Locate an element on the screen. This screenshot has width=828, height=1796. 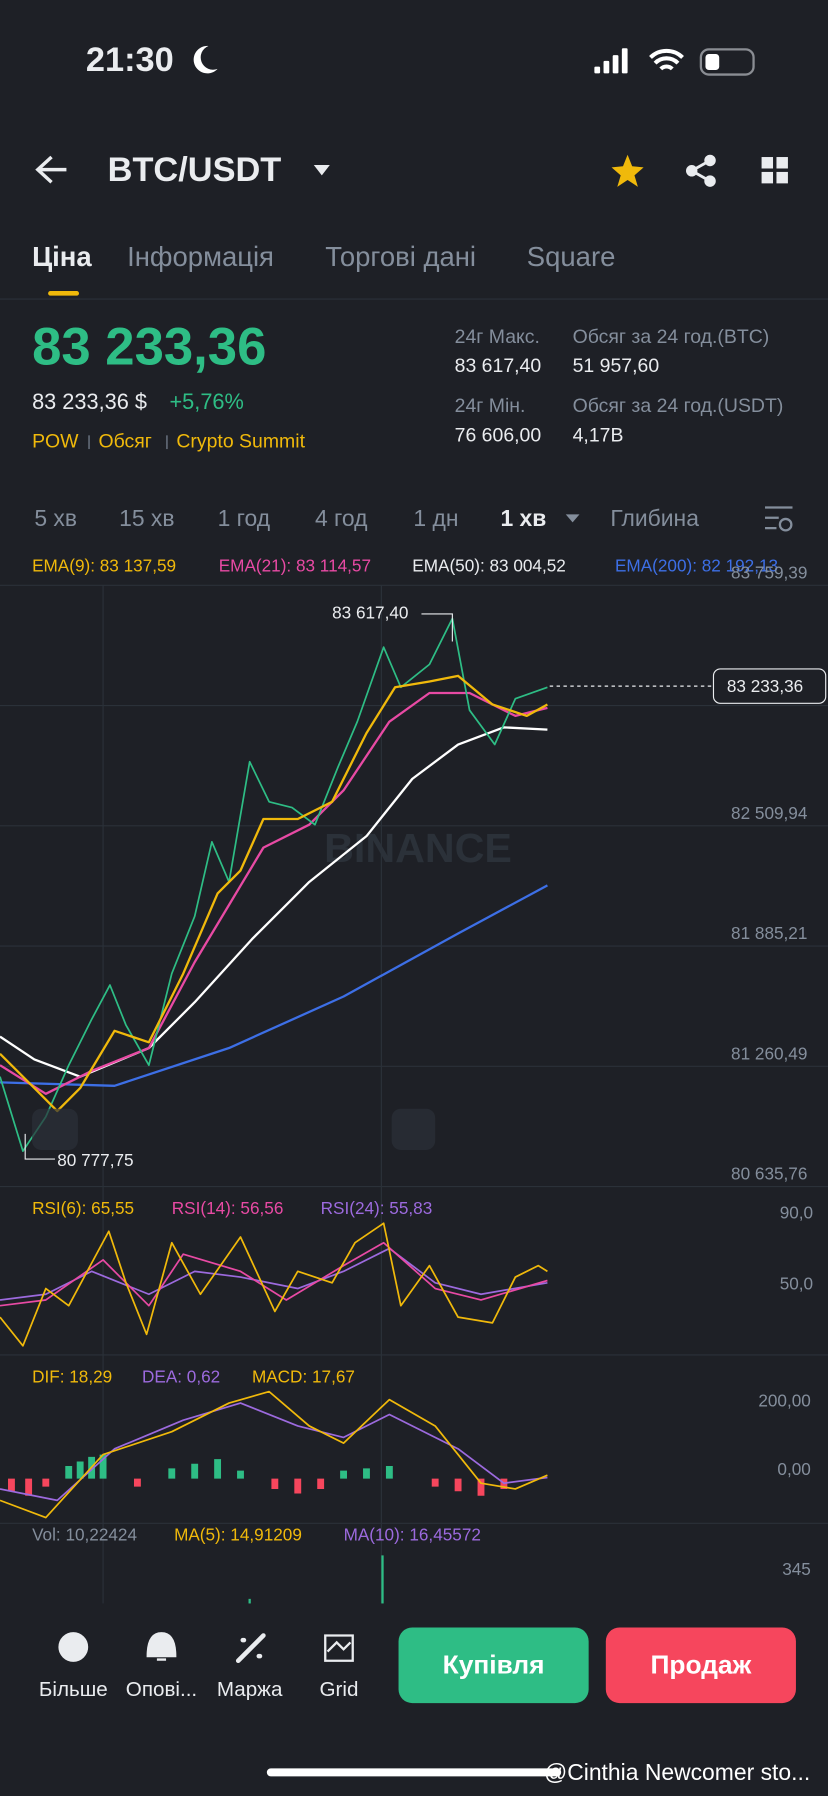
tab: Інформація is located at coordinates (200, 256).